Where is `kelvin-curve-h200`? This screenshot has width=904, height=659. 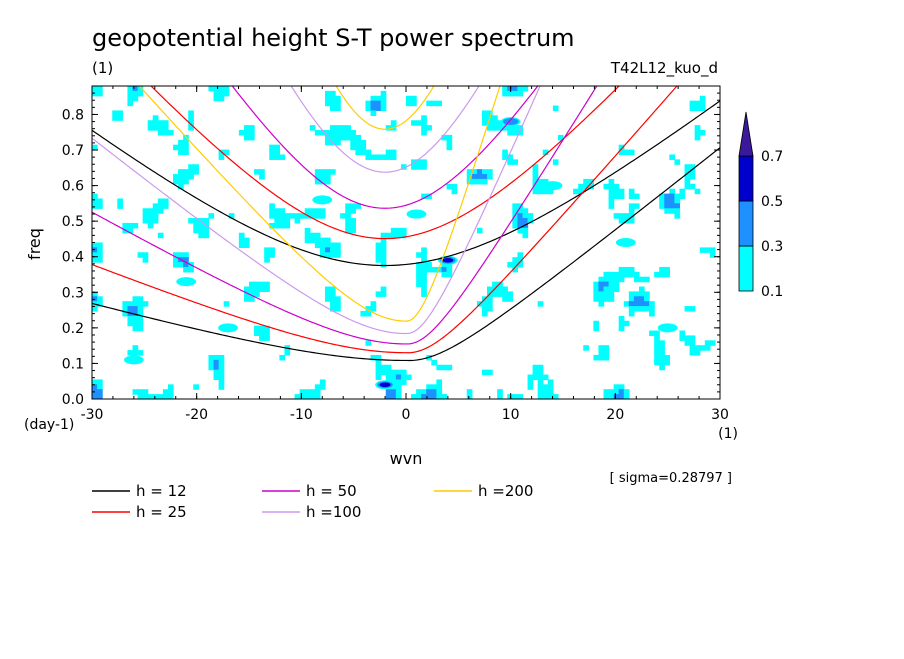
kelvin-curve-h200 is located at coordinates (319, 204).